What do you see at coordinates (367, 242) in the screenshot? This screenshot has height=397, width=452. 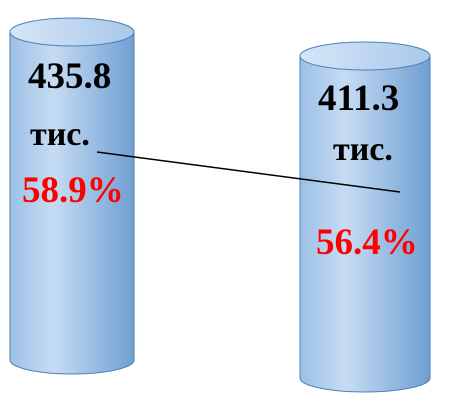 I see `percent: 56.4%` at bounding box center [367, 242].